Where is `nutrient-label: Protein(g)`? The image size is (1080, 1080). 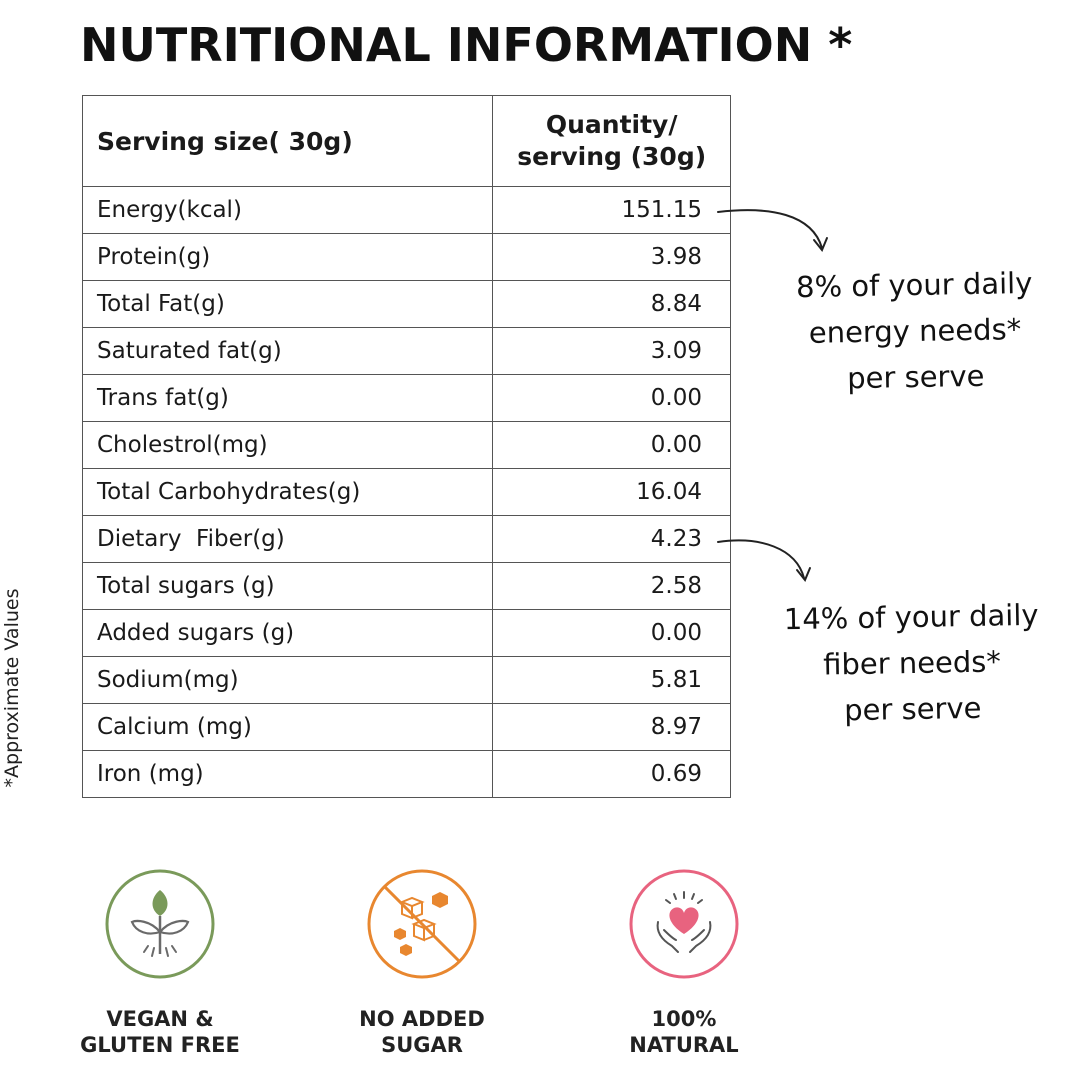
nutrient-label: Protein(g) is located at coordinates (287, 257).